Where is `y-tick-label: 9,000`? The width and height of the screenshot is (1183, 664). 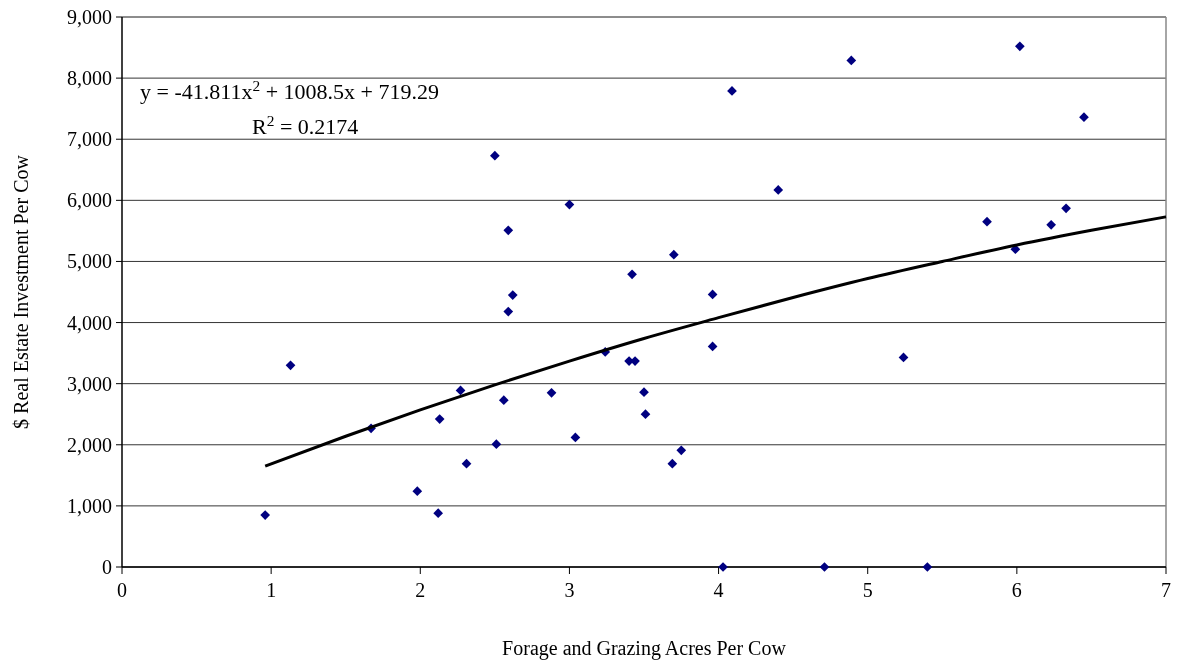
y-tick-label: 9,000 is located at coordinates (89, 17).